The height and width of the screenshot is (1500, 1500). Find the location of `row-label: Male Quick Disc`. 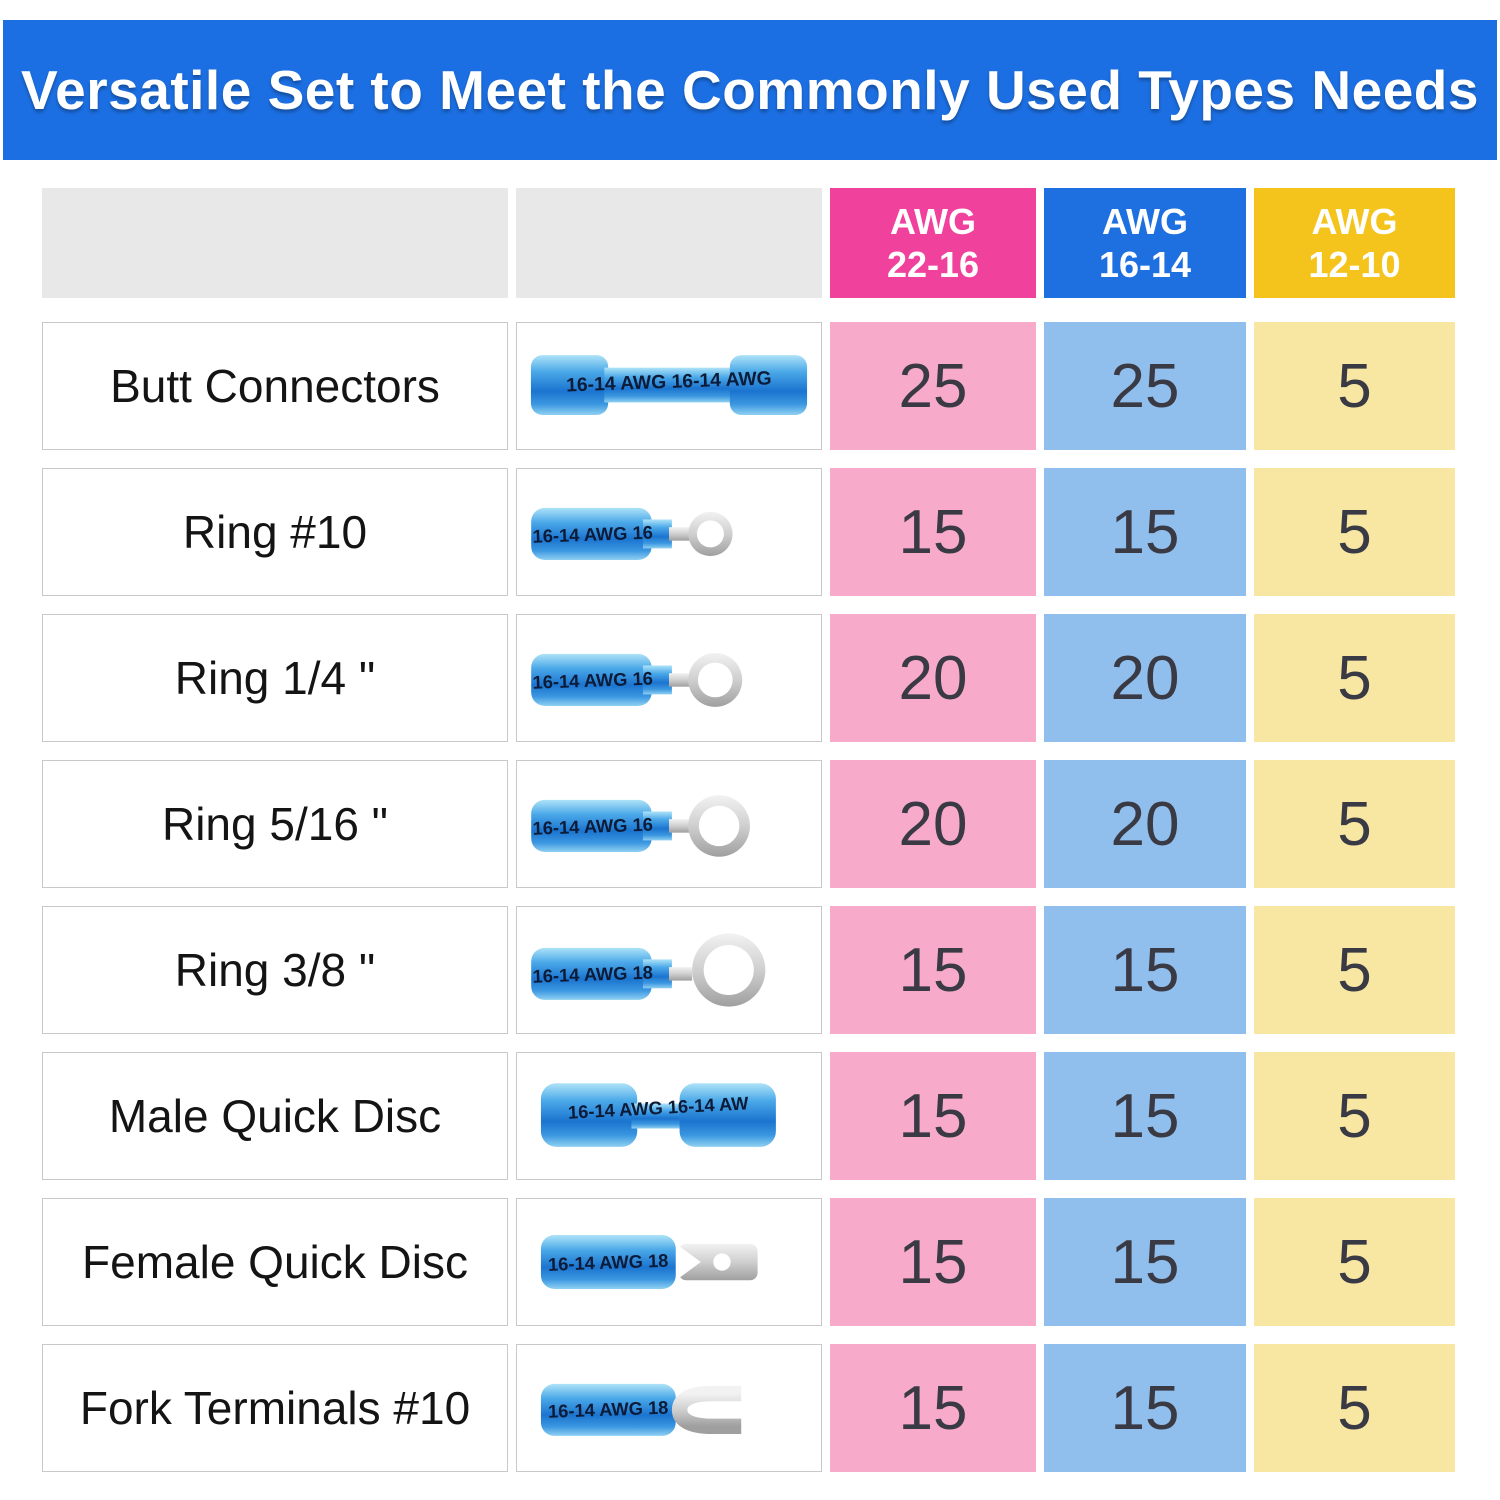

row-label: Male Quick Disc is located at coordinates (275, 1116).